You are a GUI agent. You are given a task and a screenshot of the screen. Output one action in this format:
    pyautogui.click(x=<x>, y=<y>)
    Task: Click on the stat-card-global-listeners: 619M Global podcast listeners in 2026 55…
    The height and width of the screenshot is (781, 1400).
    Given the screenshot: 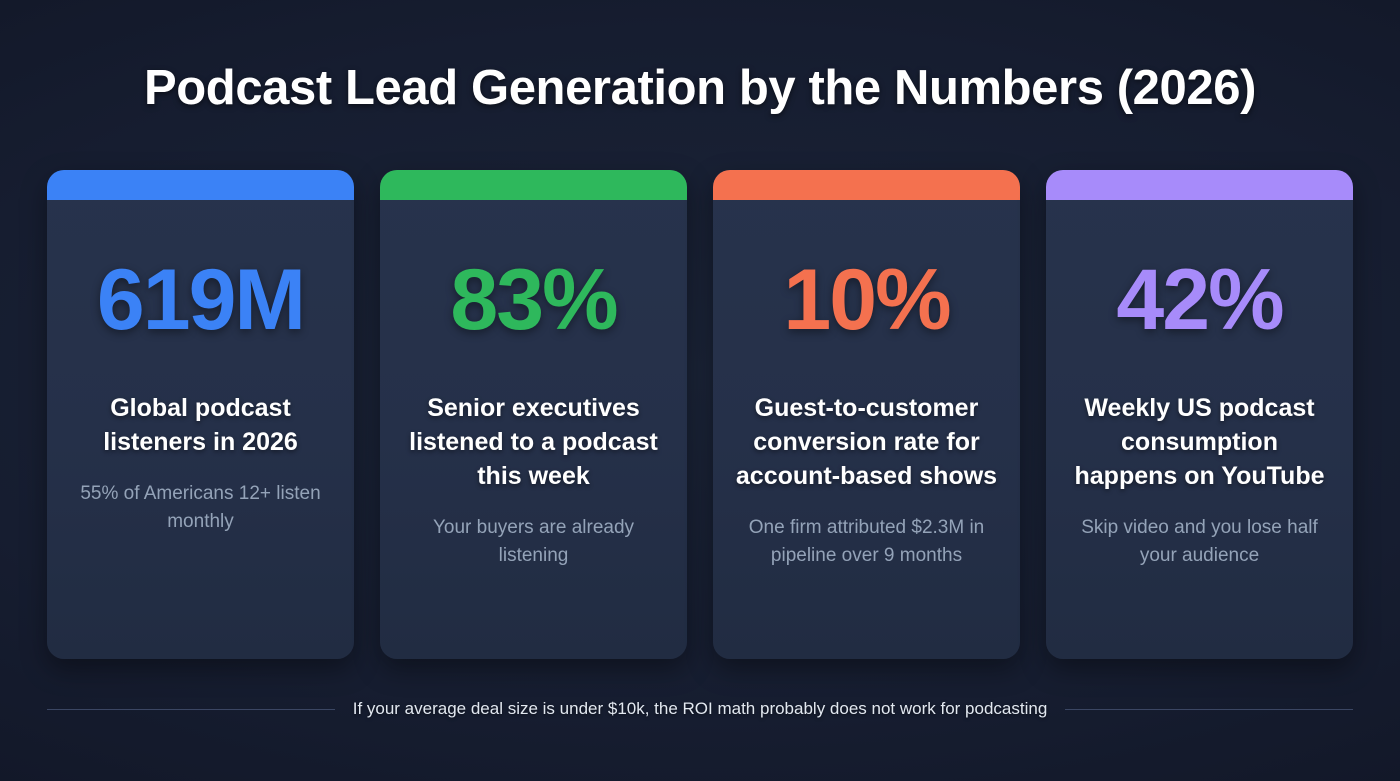 What is the action you would take?
    pyautogui.click(x=200, y=414)
    